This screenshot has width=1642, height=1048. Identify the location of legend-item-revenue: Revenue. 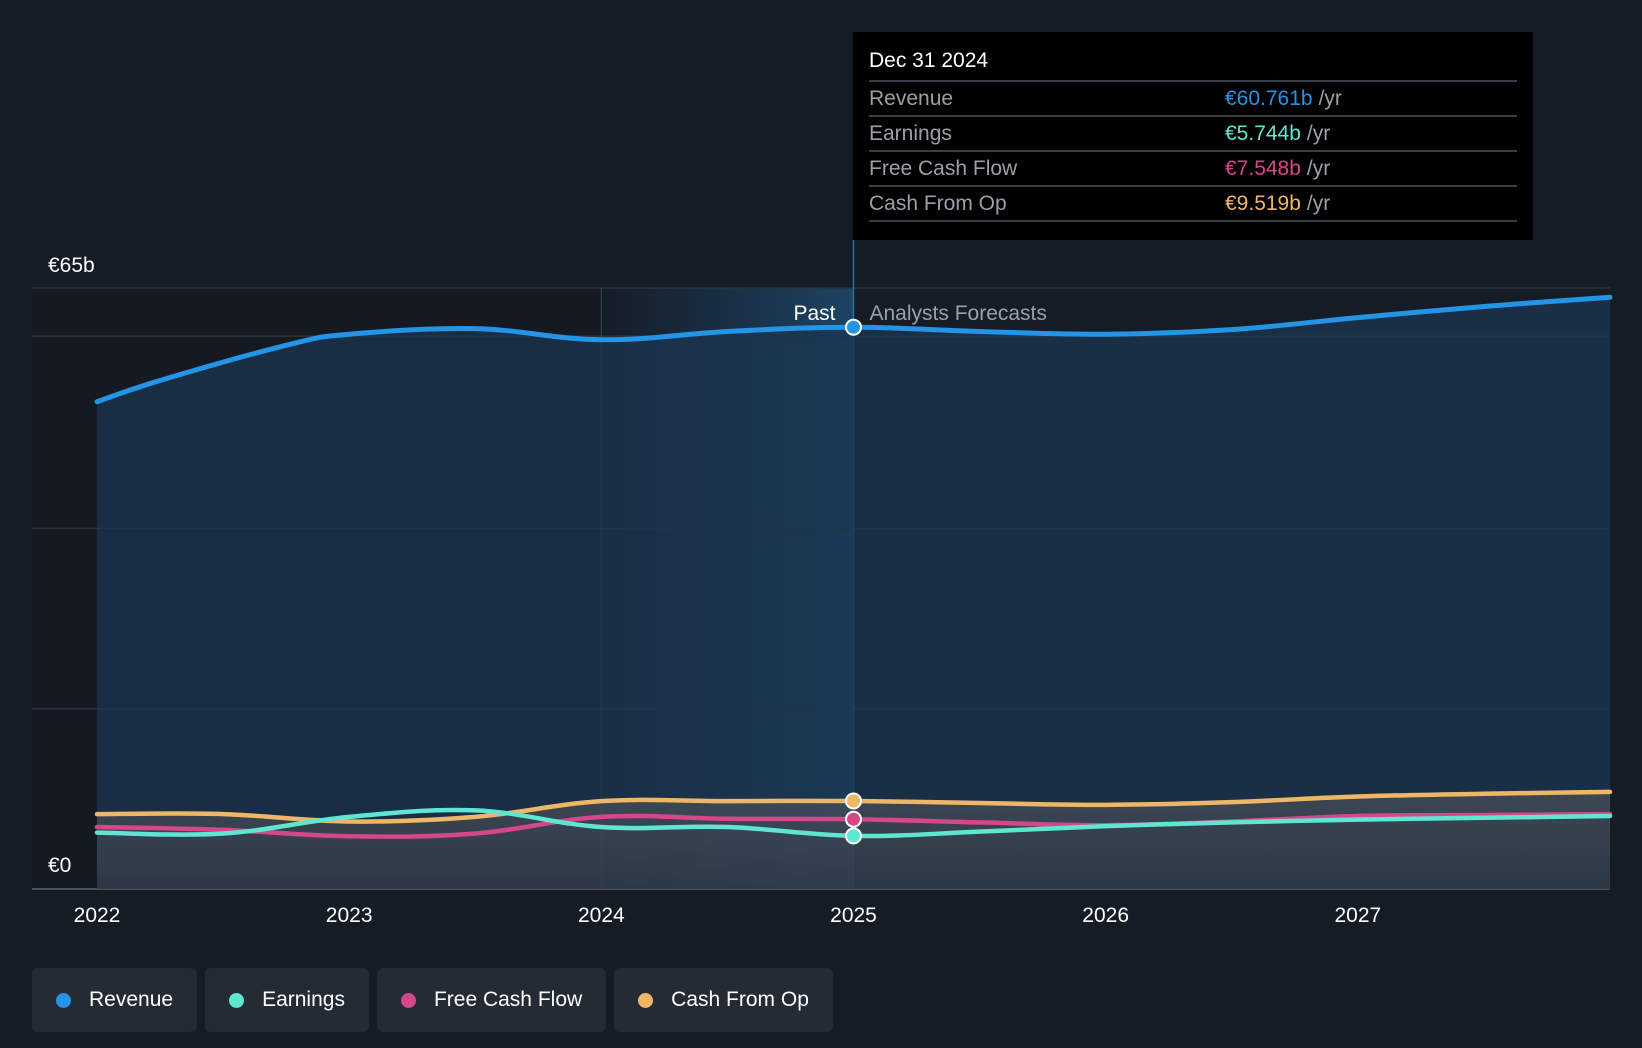
(115, 1000).